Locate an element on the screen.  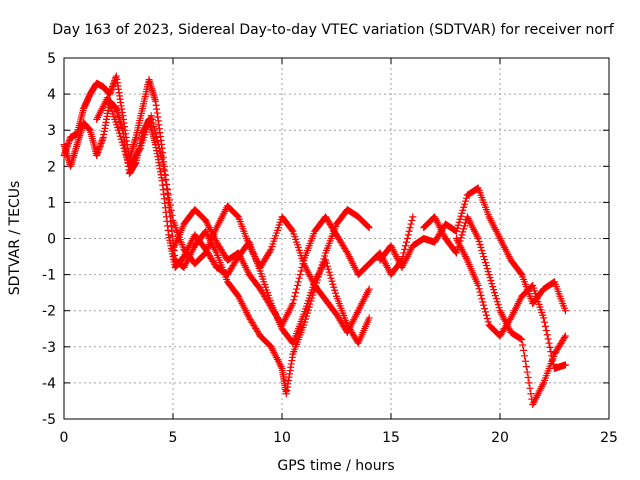
y-tick-label: 1 is located at coordinates (51, 203).